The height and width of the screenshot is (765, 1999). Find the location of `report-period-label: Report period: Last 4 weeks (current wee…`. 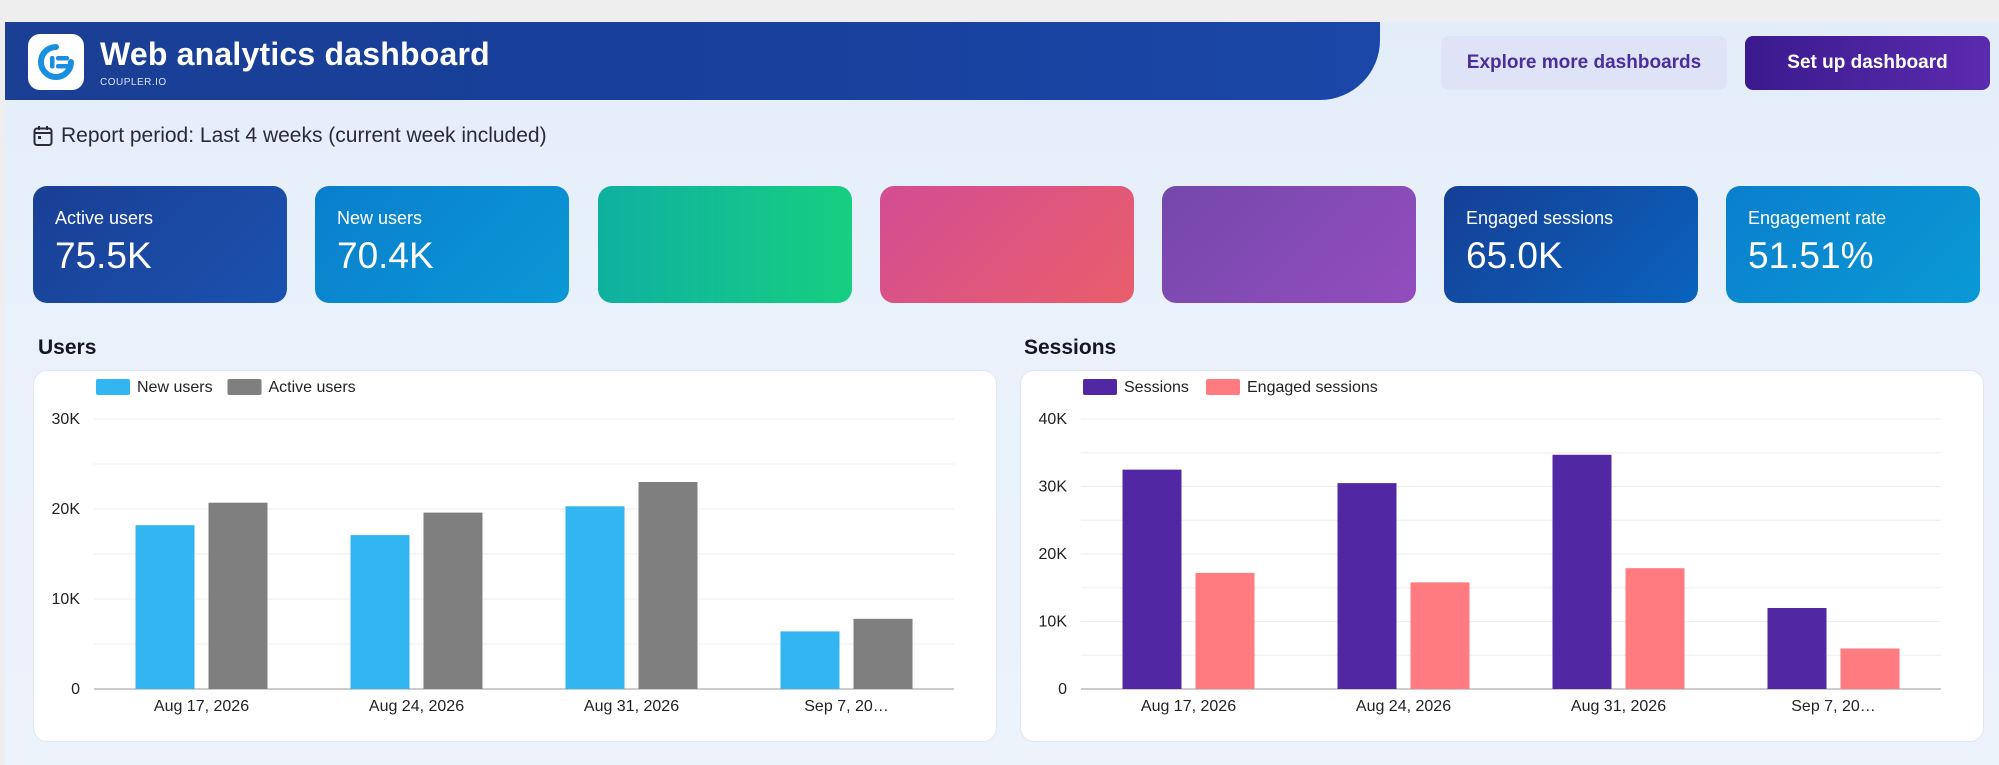

report-period-label: Report period: Last 4 weeks (current wee… is located at coordinates (304, 135).